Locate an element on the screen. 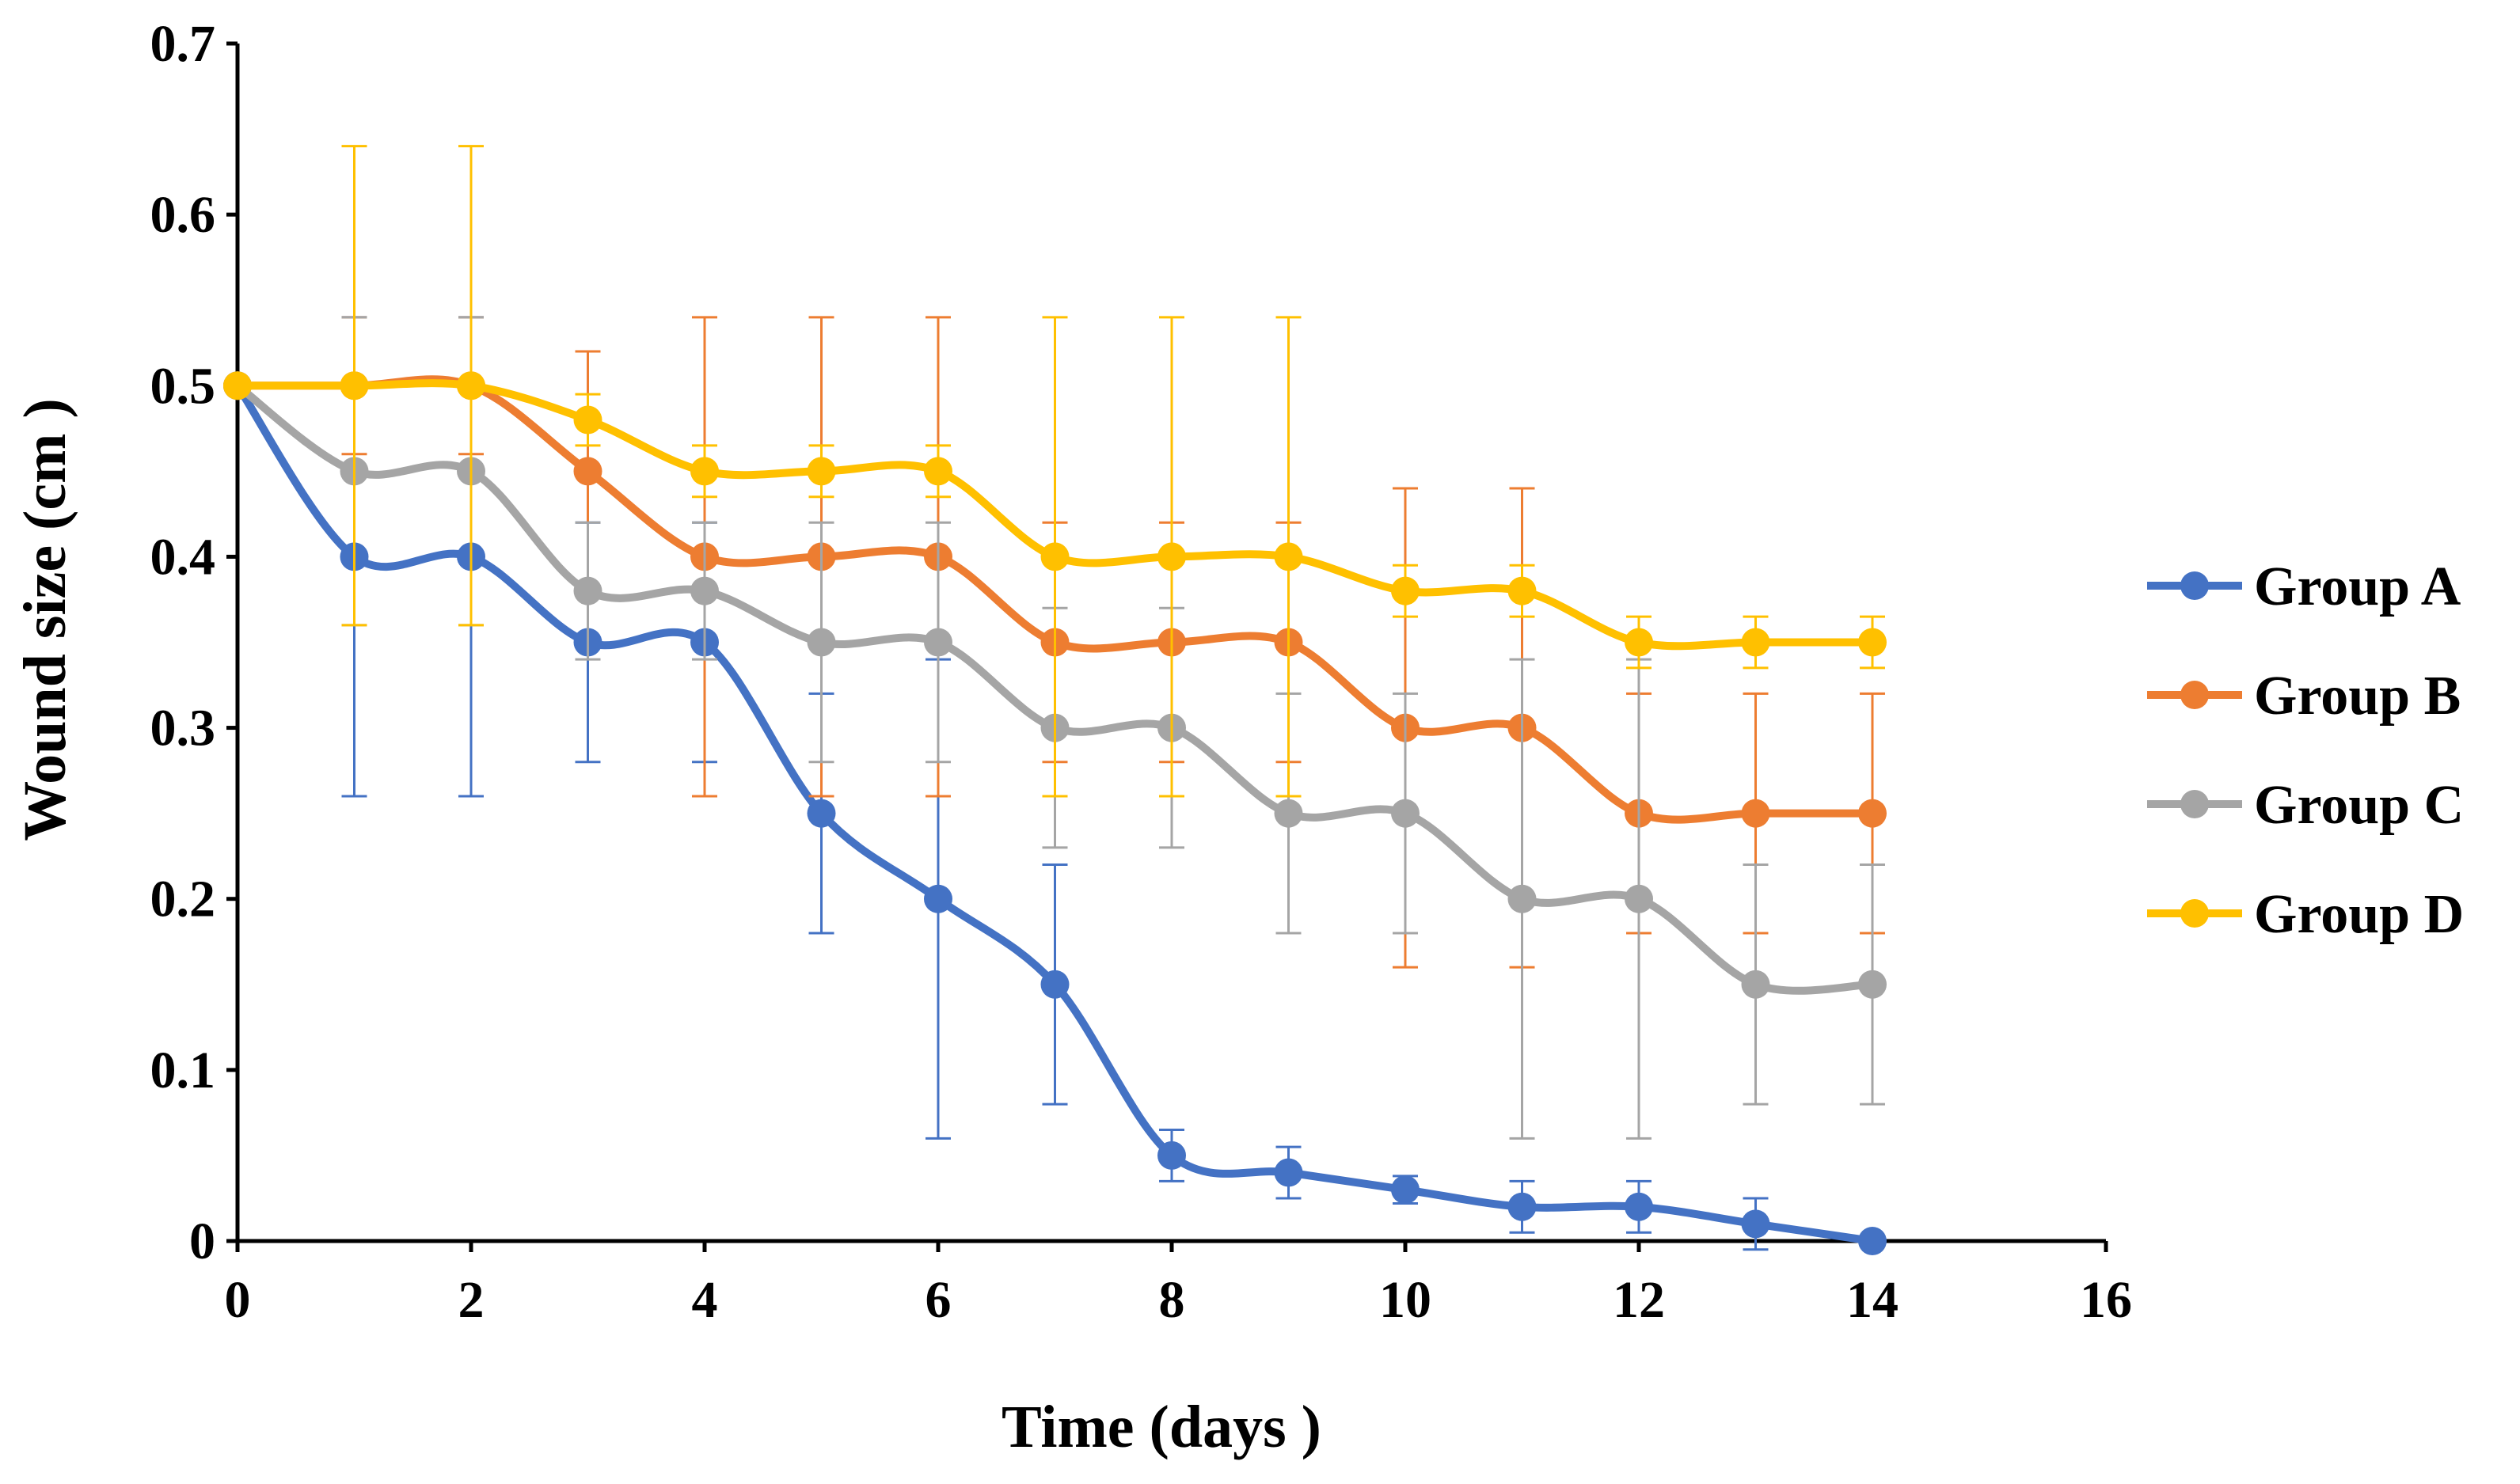 The height and width of the screenshot is (1484, 2520). legend: Group A Group B Group C Group D is located at coordinates (2305, 750).